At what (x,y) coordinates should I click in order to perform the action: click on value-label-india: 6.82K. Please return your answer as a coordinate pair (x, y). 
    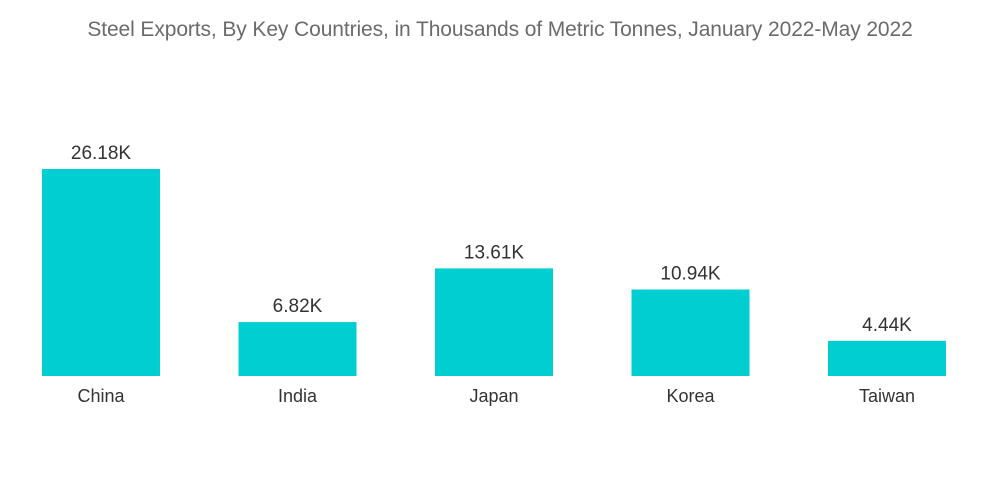
    Looking at the image, I should click on (298, 306).